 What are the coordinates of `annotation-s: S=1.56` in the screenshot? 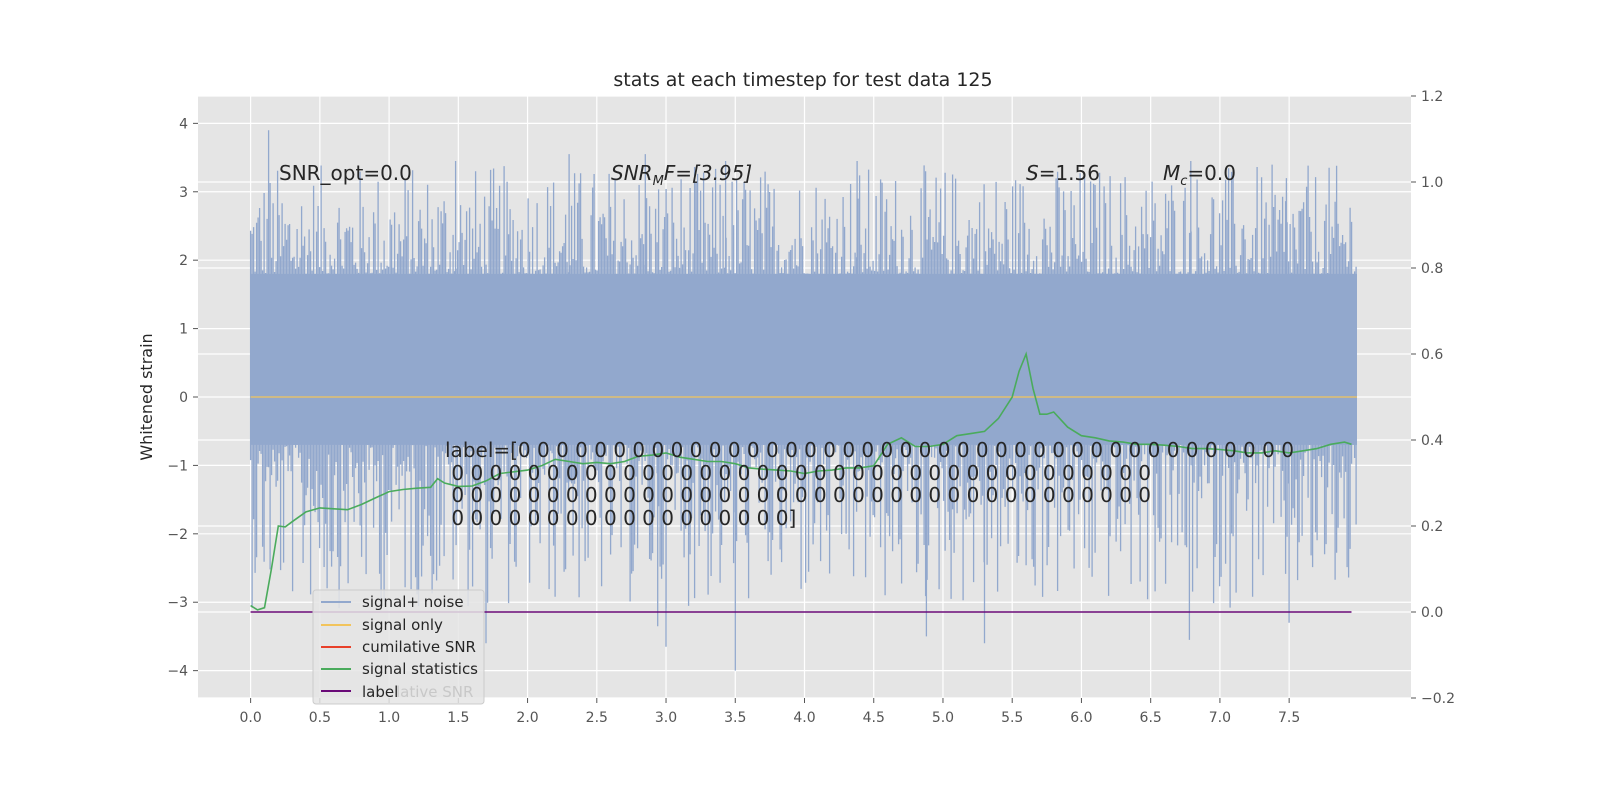 It's located at (1063, 173).